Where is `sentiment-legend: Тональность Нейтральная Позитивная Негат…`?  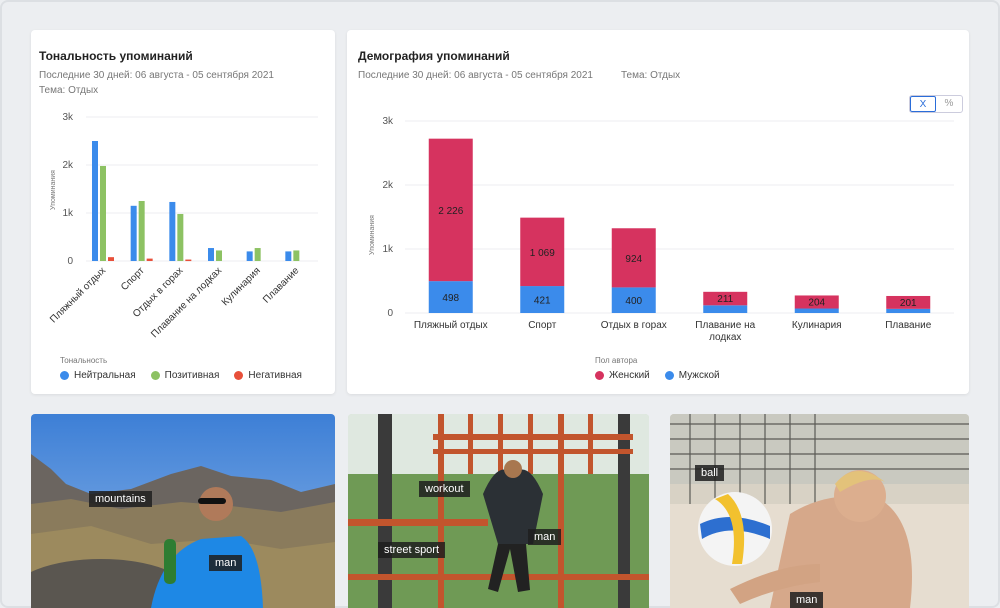
sentiment-legend: Тональность Нейтральная Позитивная Негат… is located at coordinates (181, 368).